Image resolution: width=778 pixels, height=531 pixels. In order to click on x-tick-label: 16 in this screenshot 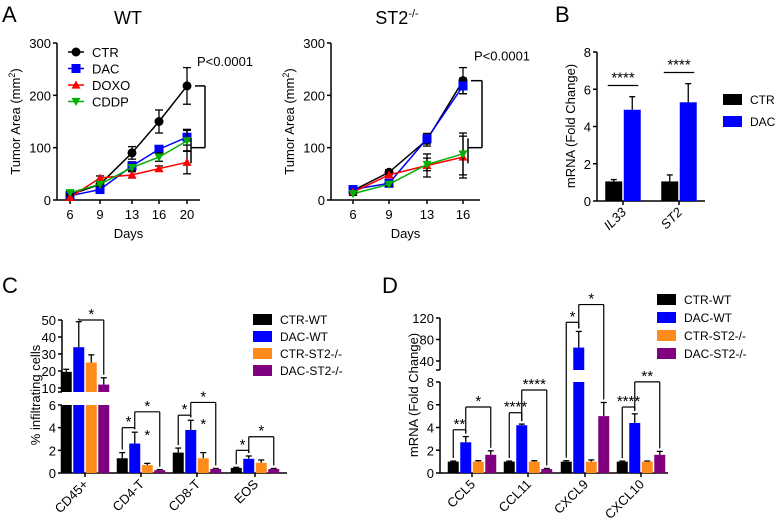, I will do `click(159, 214)`.